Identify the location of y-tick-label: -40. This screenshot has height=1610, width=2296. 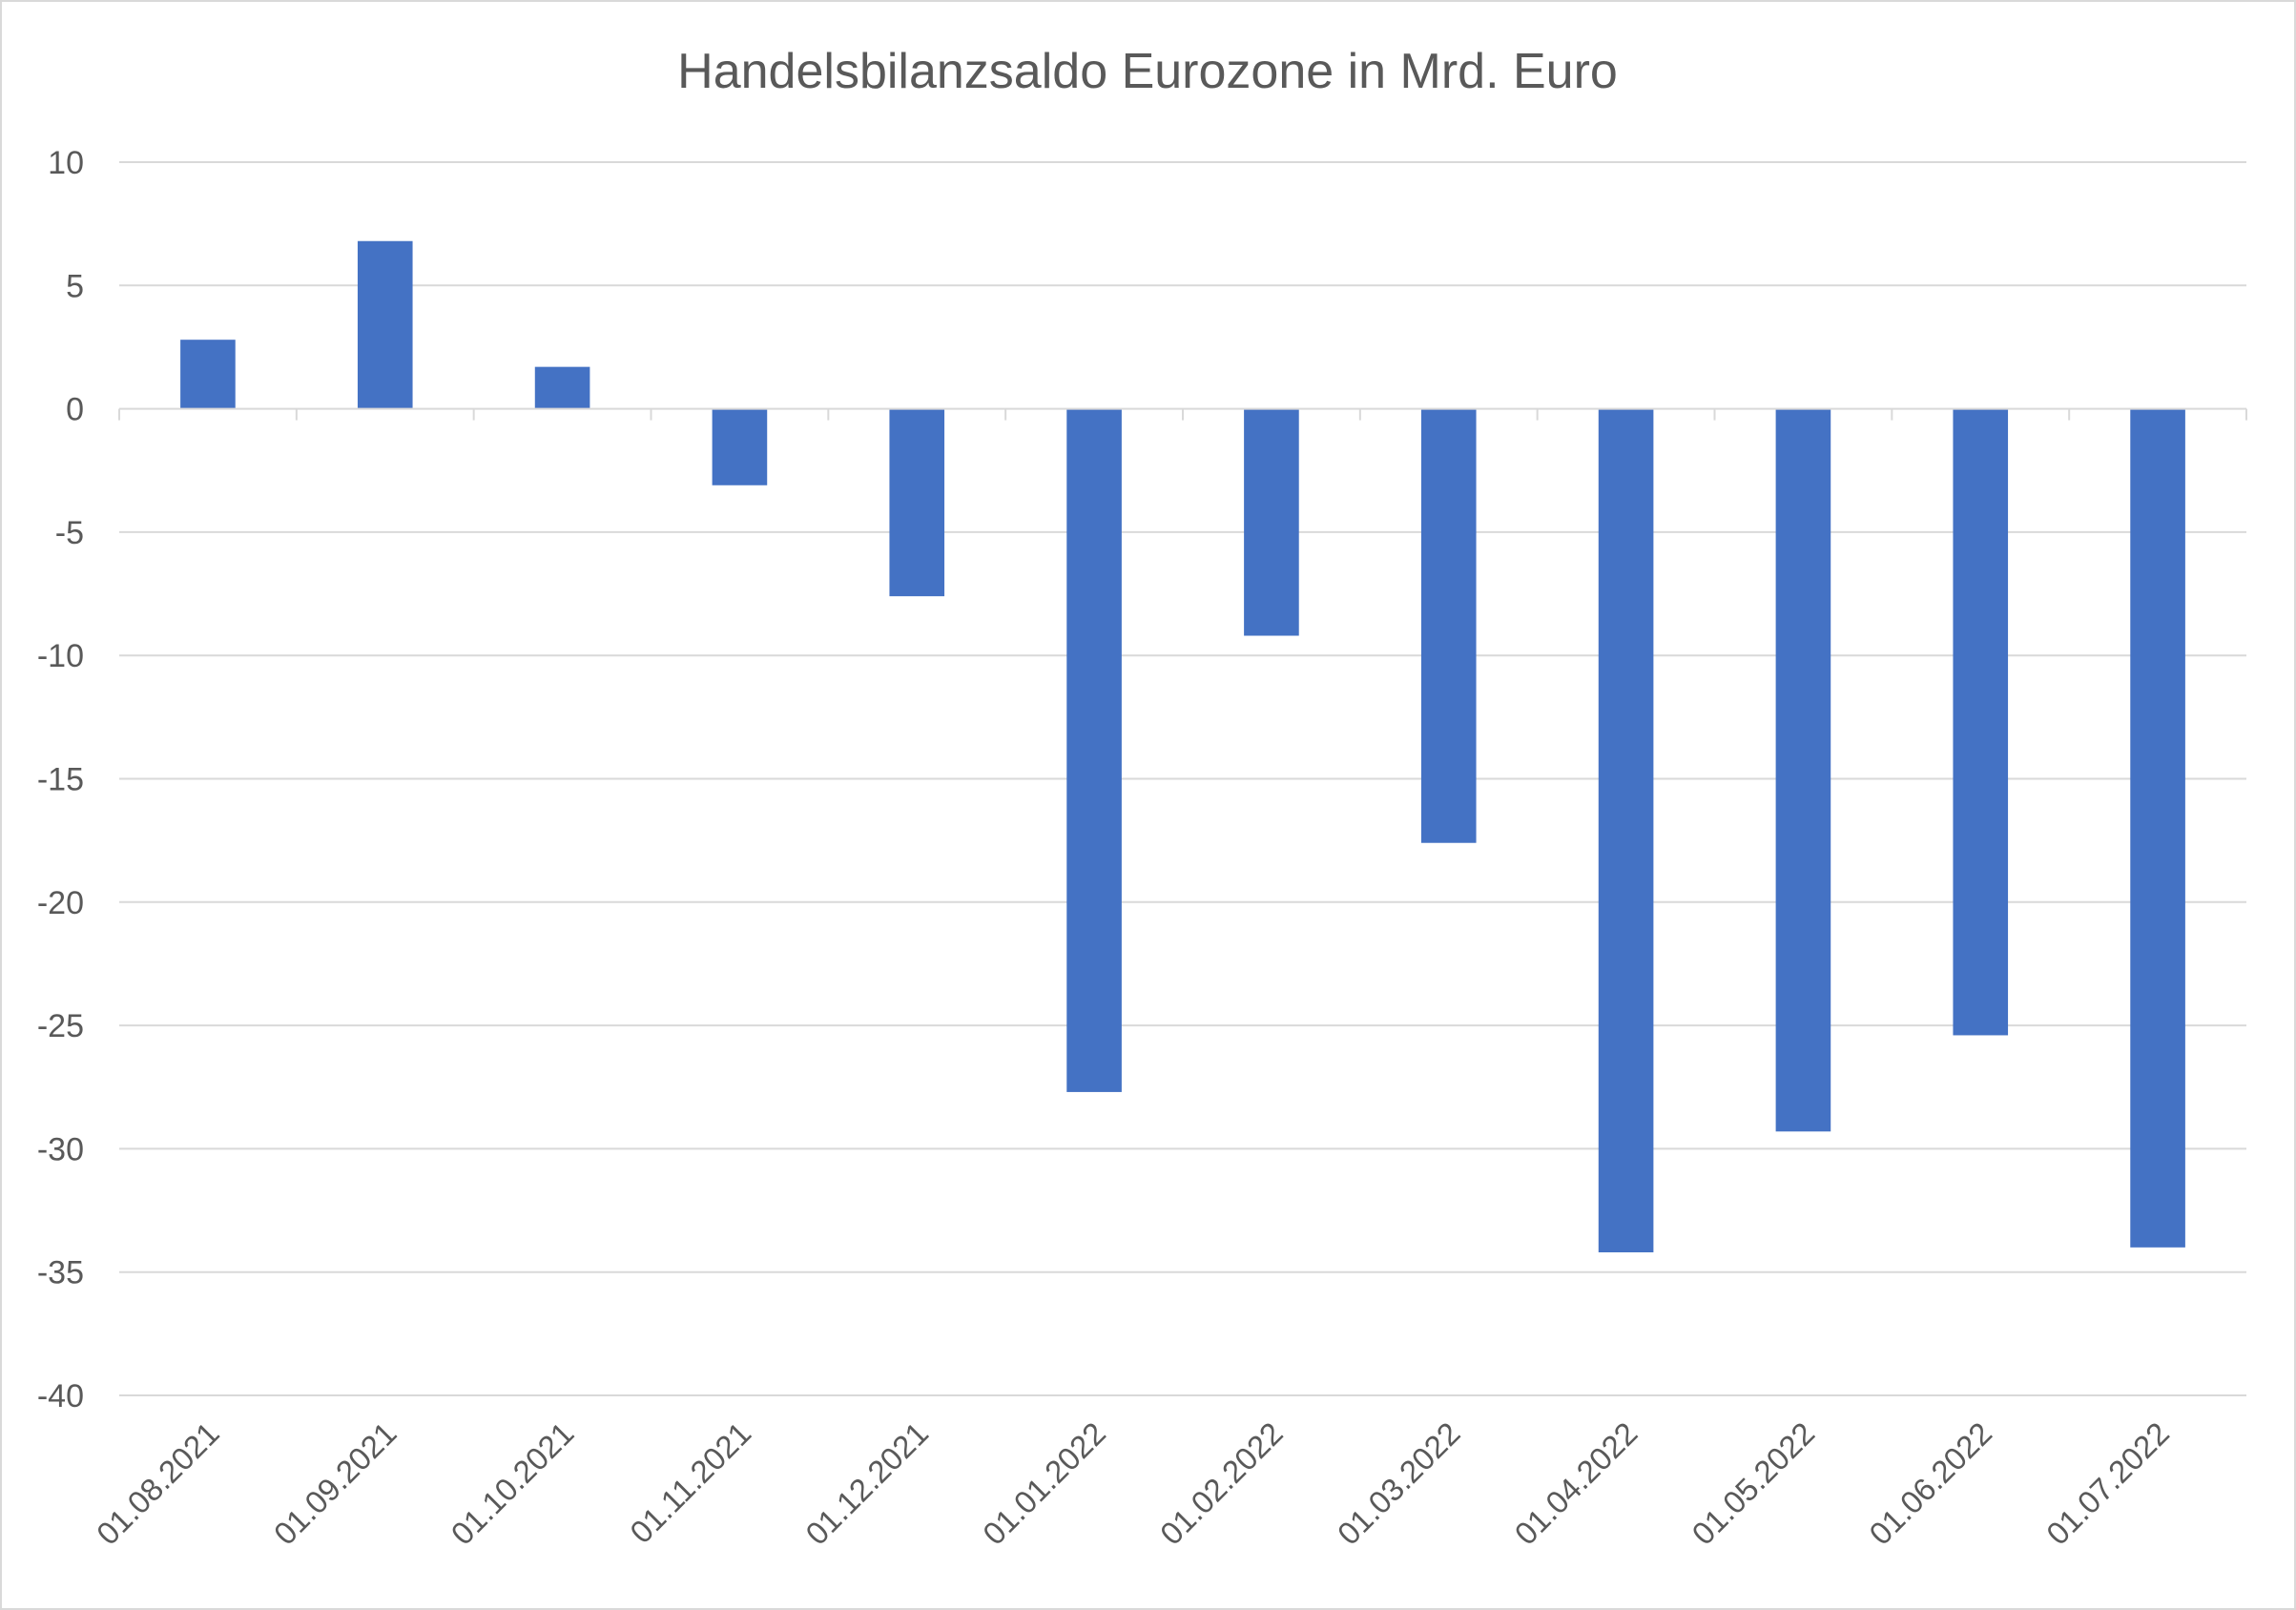
(60, 1396).